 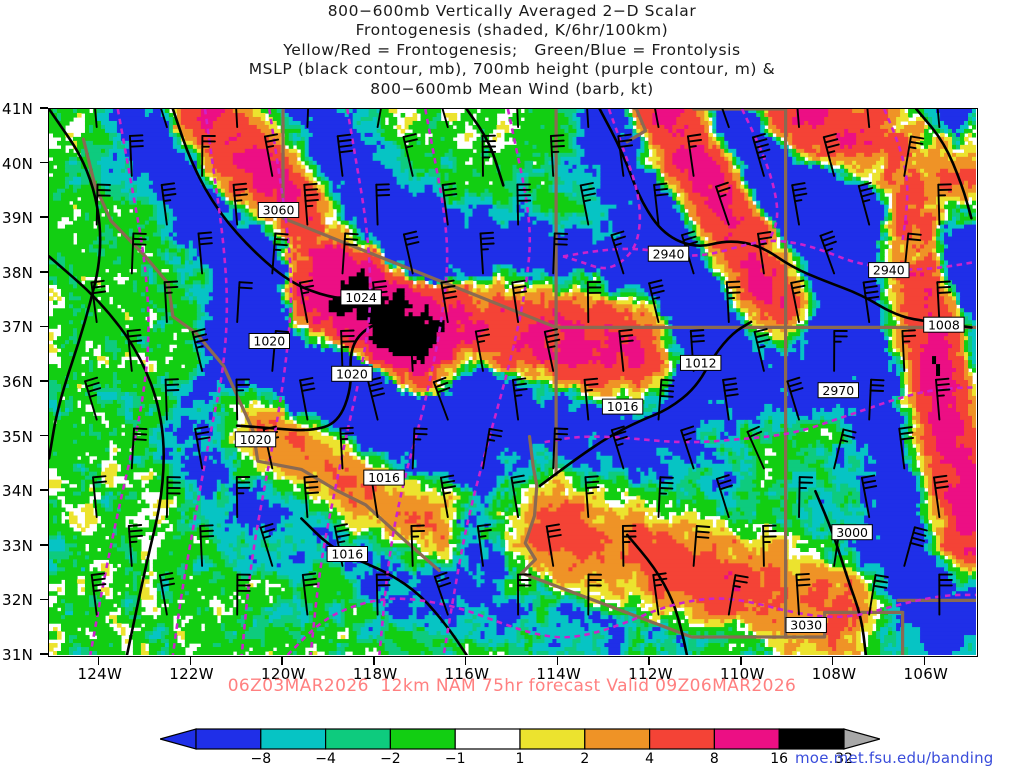 What do you see at coordinates (100, 674) in the screenshot?
I see `lon-label: 124W` at bounding box center [100, 674].